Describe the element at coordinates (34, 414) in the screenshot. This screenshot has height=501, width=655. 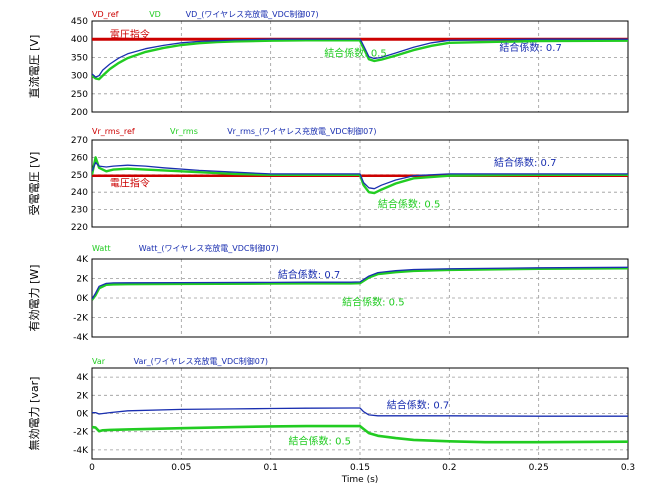
I see `y-axis-label: 無効電力 [var]` at that location.